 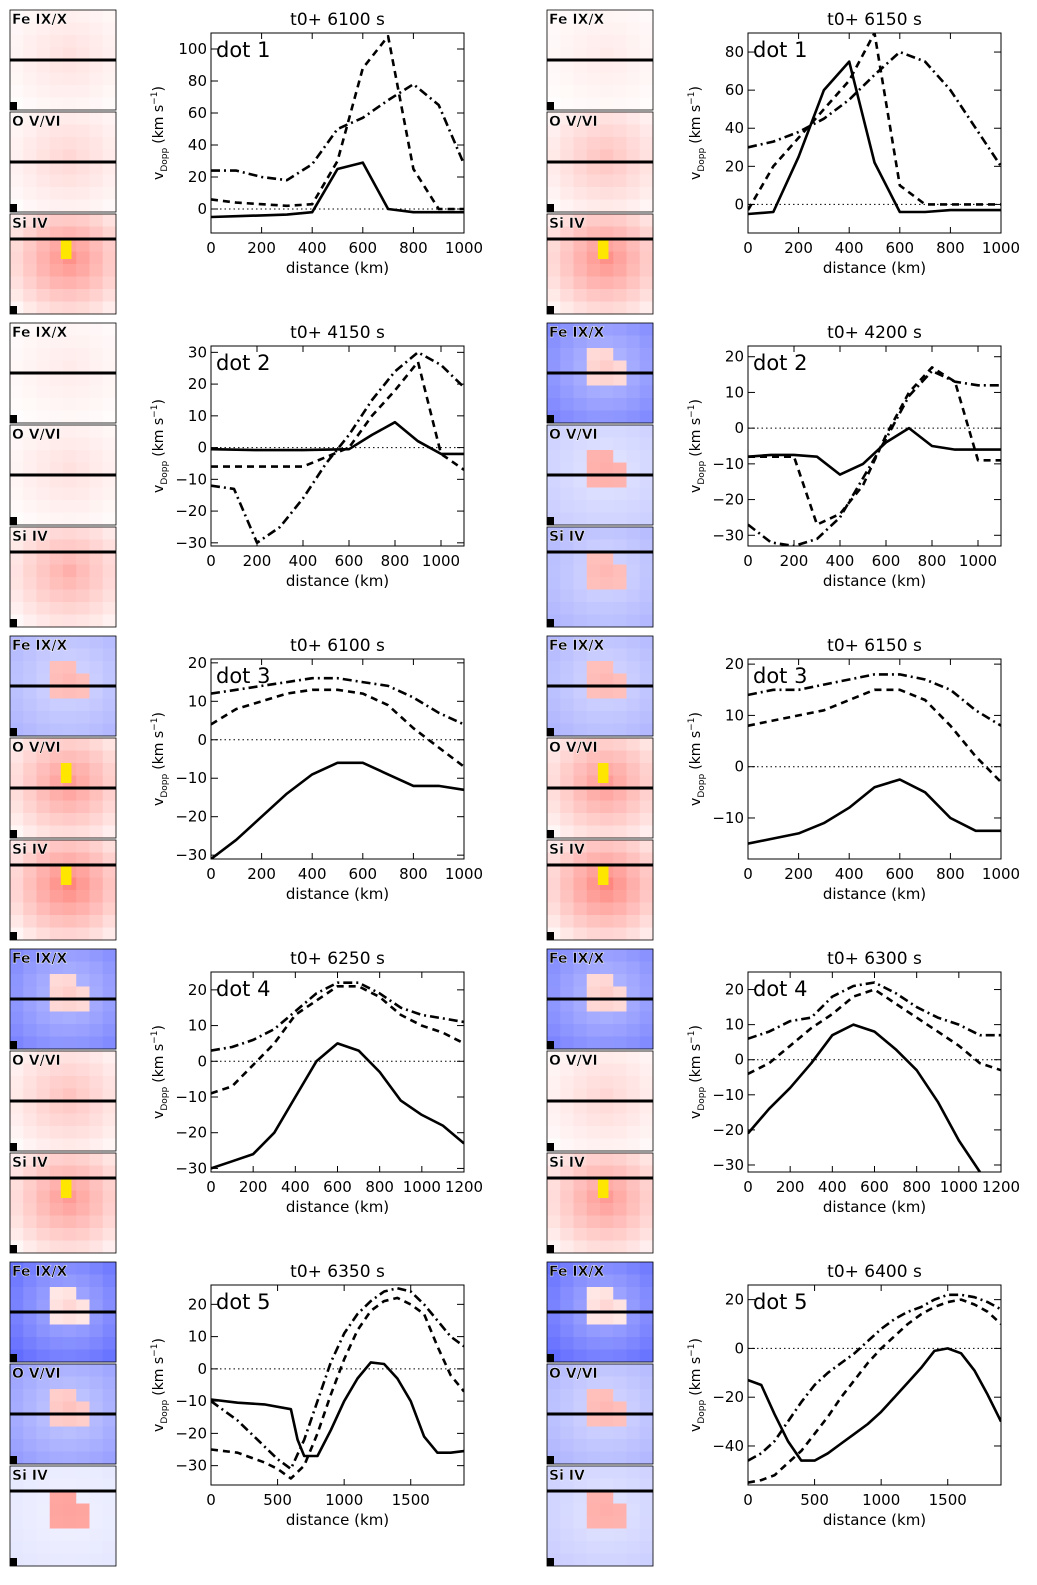 I want to click on chart-title: t0+ 6400 s, so click(x=874, y=1272).